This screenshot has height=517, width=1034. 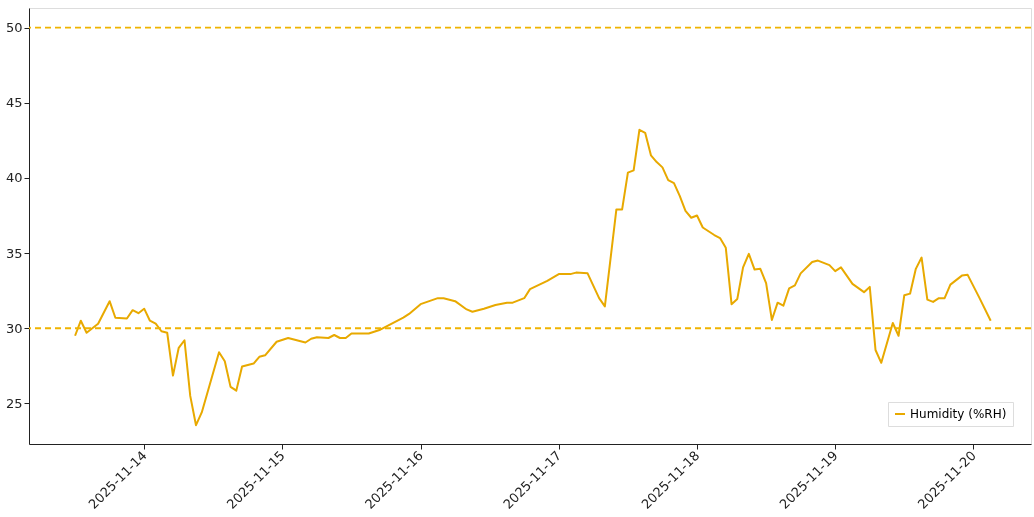 What do you see at coordinates (14, 178) in the screenshot?
I see `y-tick-label: 40` at bounding box center [14, 178].